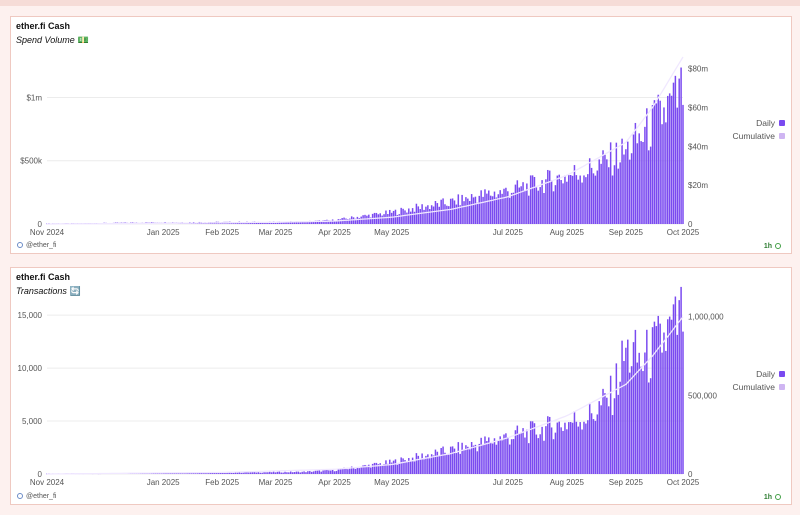 This screenshot has width=800, height=515. Describe the element at coordinates (690, 224) in the screenshot. I see `y-right-tick-label: 0` at that location.